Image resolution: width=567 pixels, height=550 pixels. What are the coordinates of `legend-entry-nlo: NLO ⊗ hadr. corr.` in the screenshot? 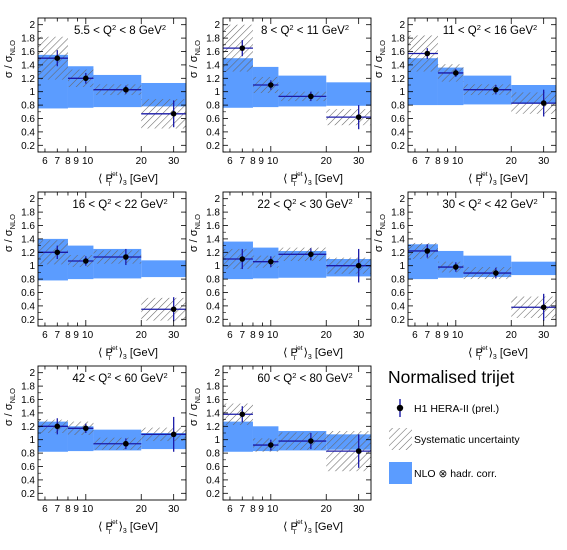 It's located at (443, 473).